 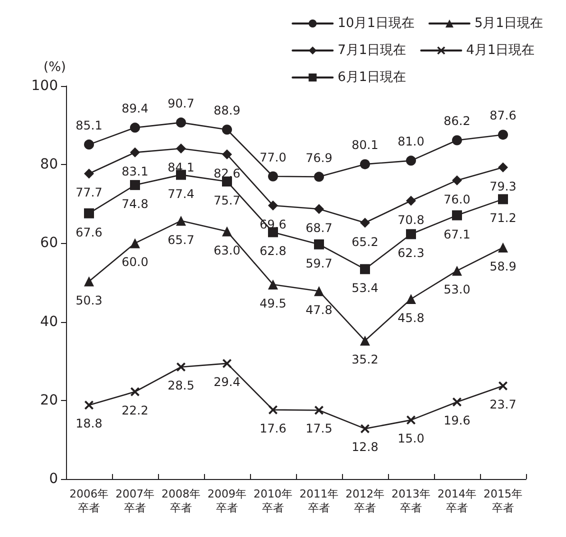 What do you see at coordinates (135, 262) in the screenshot?
I see `data-label: 60.0` at bounding box center [135, 262].